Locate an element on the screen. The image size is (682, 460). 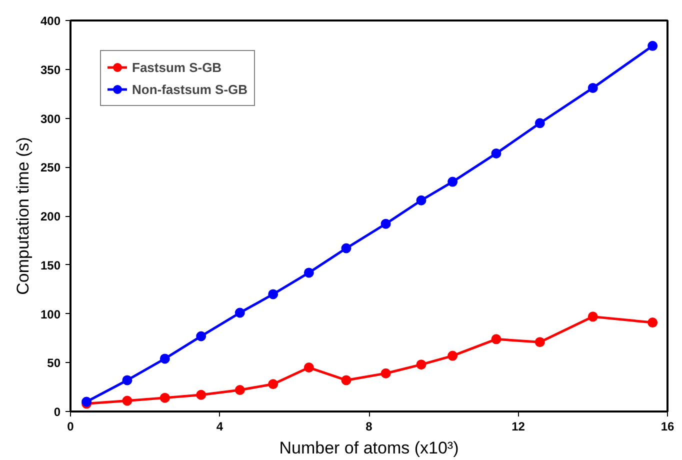
legend-label: Fastsum S-GB is located at coordinates (177, 67).